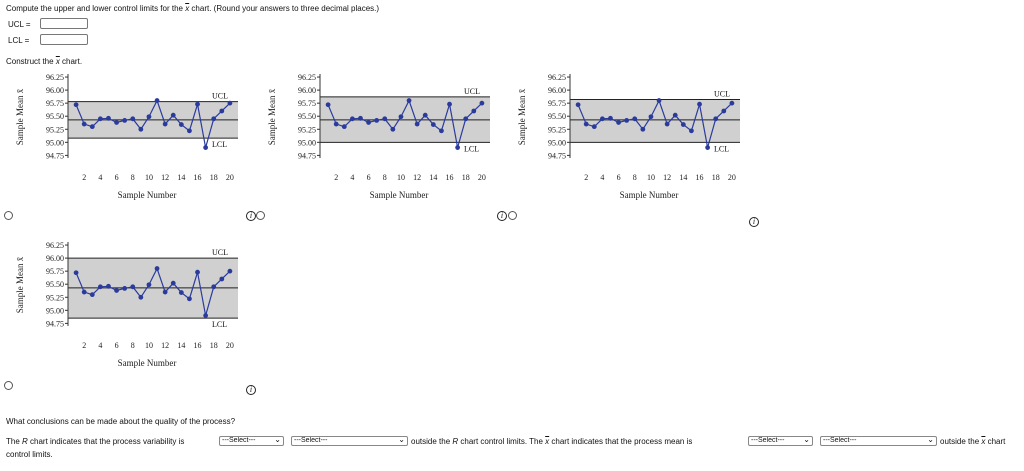 This screenshot has width=1024, height=471. Describe the element at coordinates (399, 195) in the screenshot. I see `x-axis-label: Sample Number` at that location.